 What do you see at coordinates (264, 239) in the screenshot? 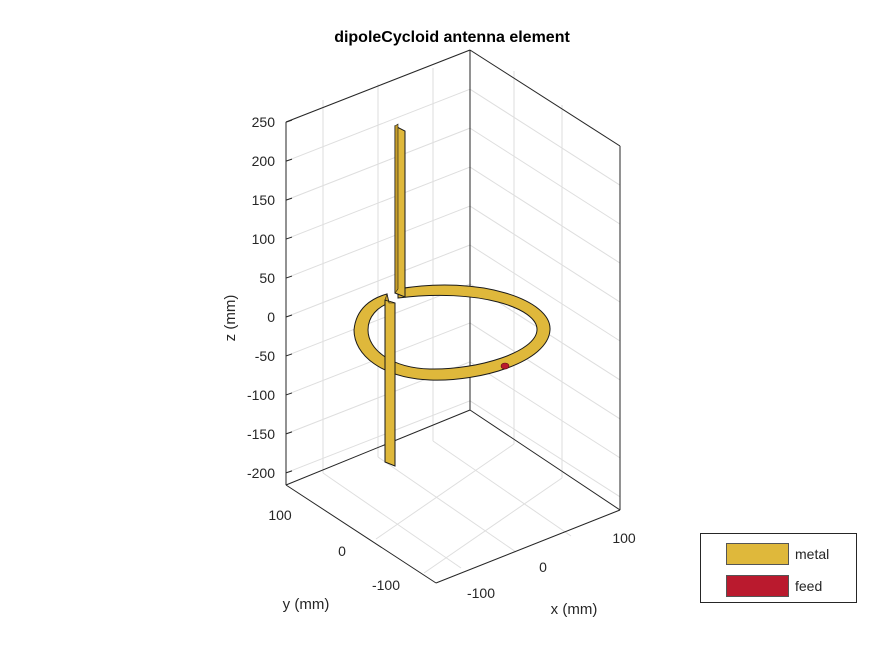
I see `z-tick-label: 100` at bounding box center [264, 239].